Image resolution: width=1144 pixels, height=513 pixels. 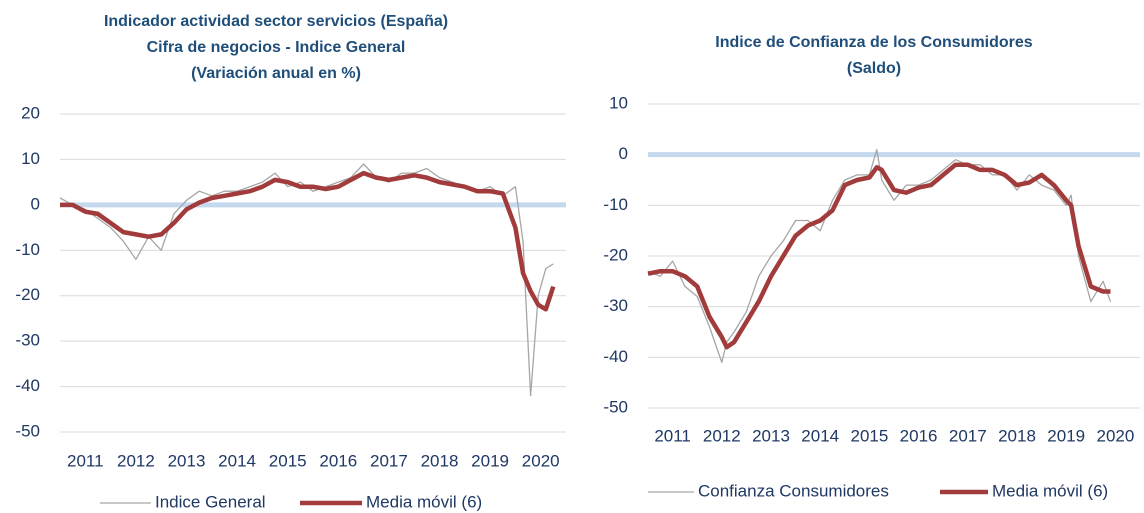 I want to click on chart-title: Indice de Confianza de los Consumidores, so click(x=873, y=42).